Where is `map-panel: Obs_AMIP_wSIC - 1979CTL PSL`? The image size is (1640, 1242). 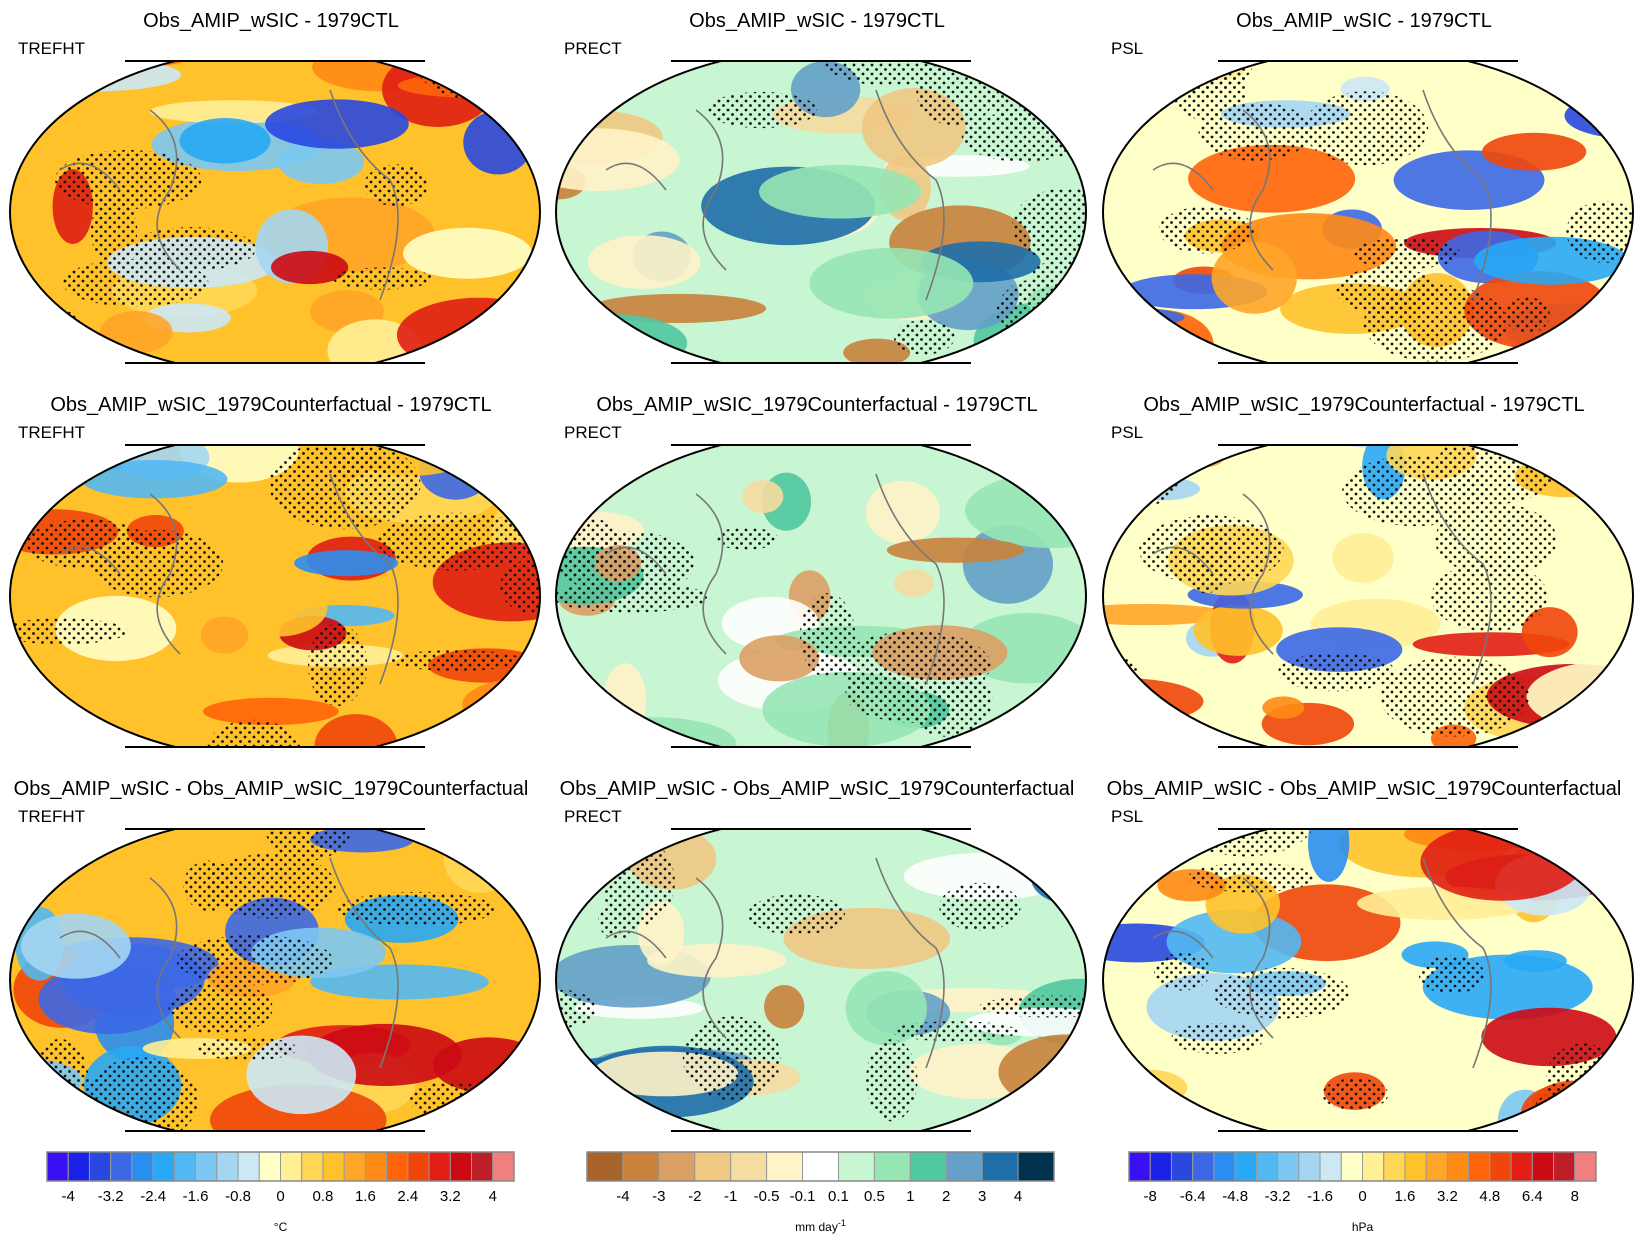
map-panel: Obs_AMIP_wSIC - 1979CTL PSL is located at coordinates (1368, 187).